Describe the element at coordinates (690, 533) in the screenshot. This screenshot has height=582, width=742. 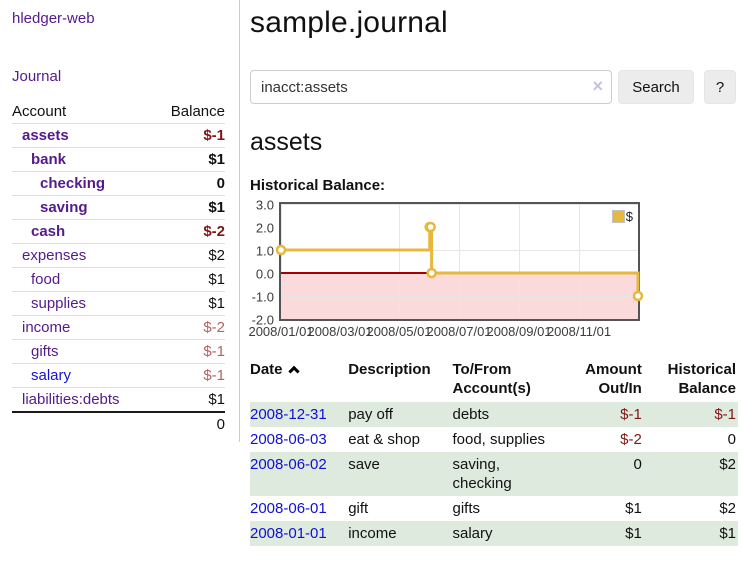
I see `transaction-balance: $1` at that location.